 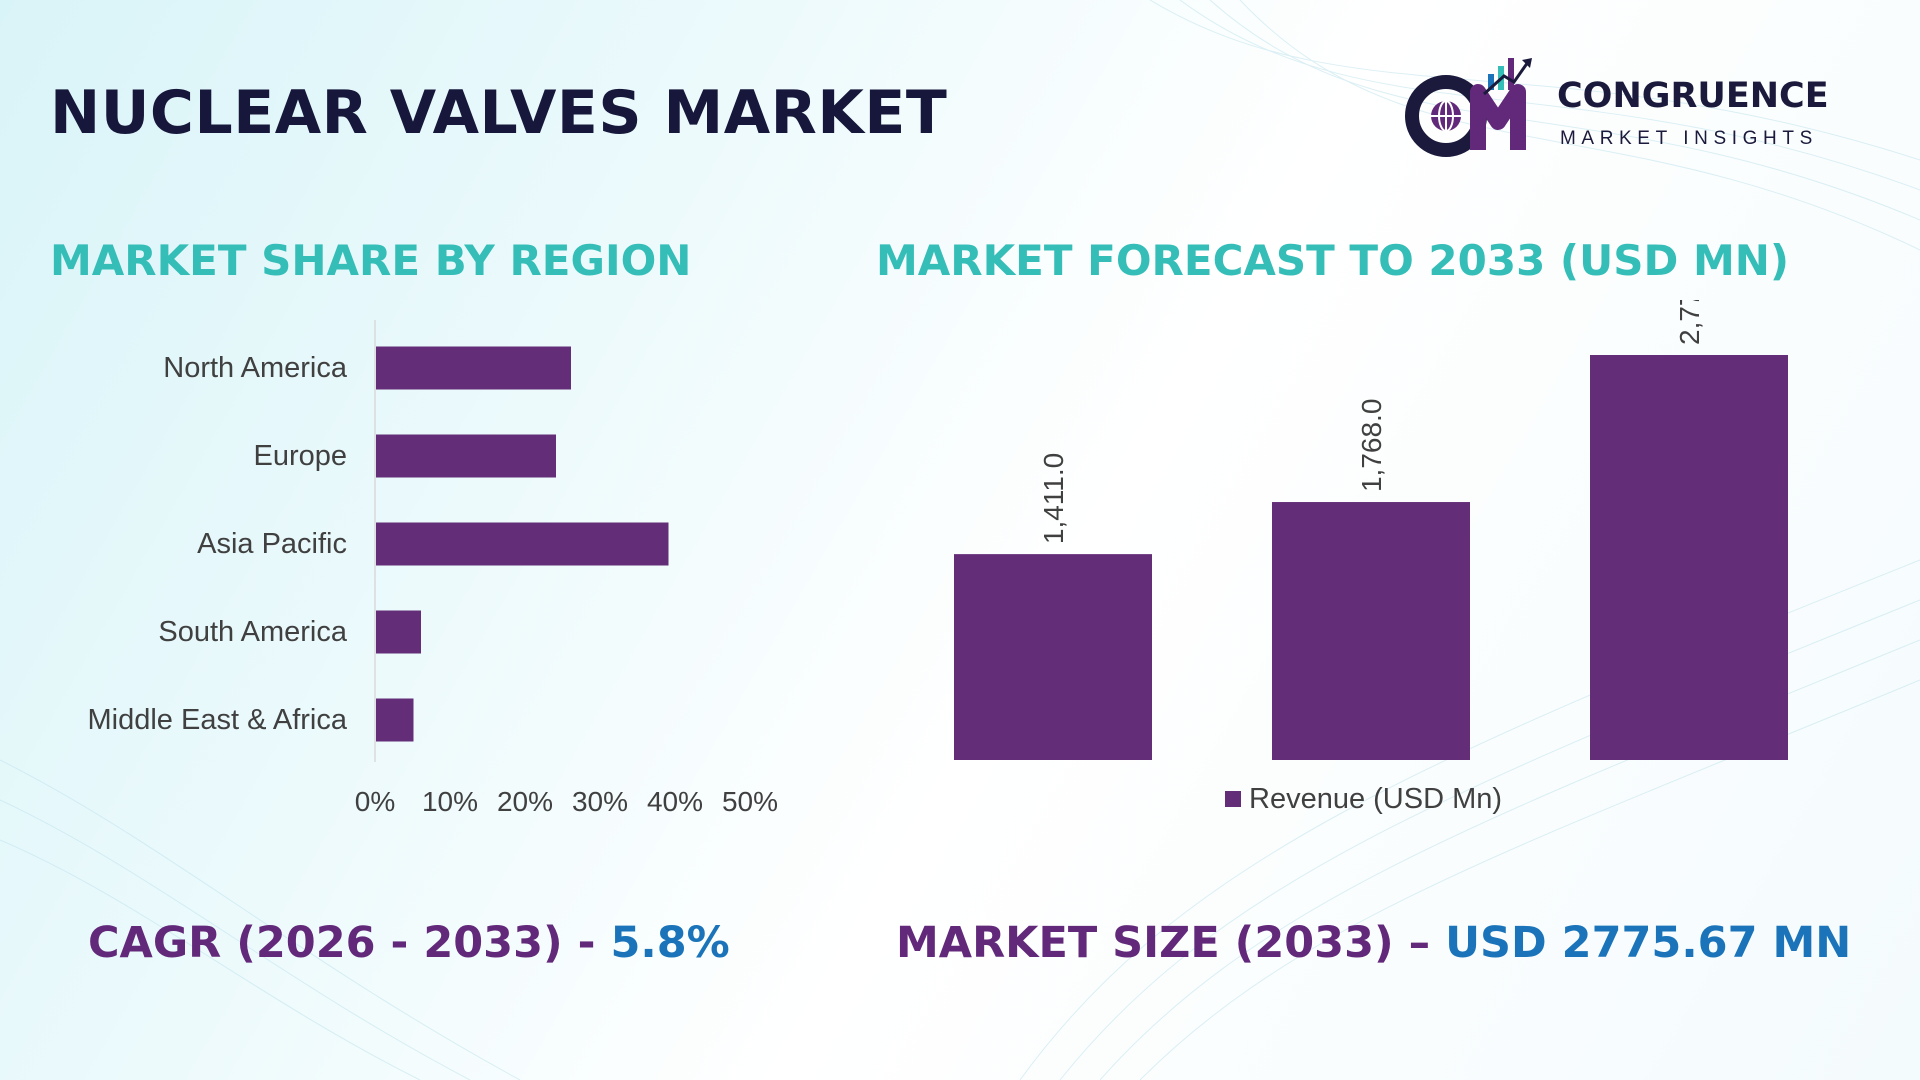 What do you see at coordinates (1693, 96) in the screenshot?
I see `logo-name: CONGRUENCE` at bounding box center [1693, 96].